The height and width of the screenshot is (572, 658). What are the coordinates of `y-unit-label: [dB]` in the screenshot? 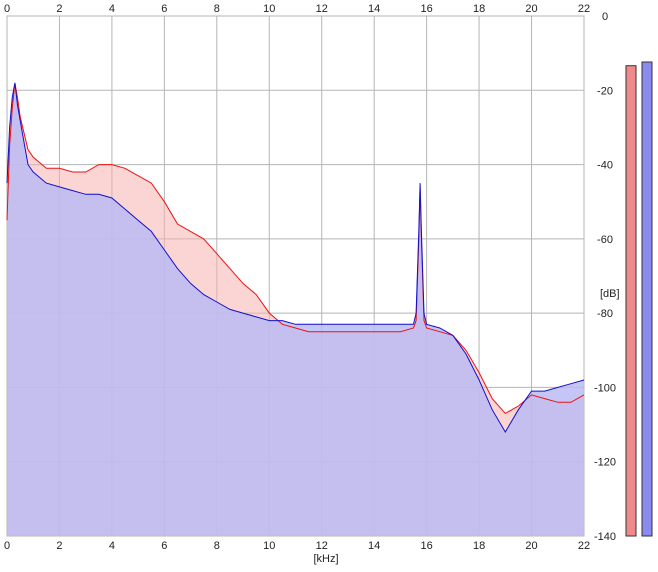 It's located at (610, 294).